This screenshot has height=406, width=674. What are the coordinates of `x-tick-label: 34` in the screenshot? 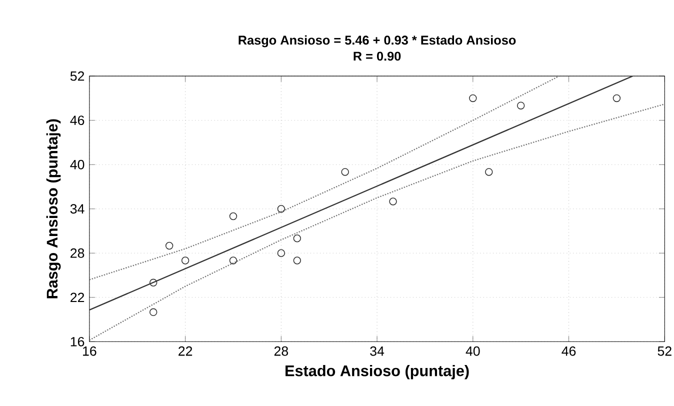 It's located at (377, 351).